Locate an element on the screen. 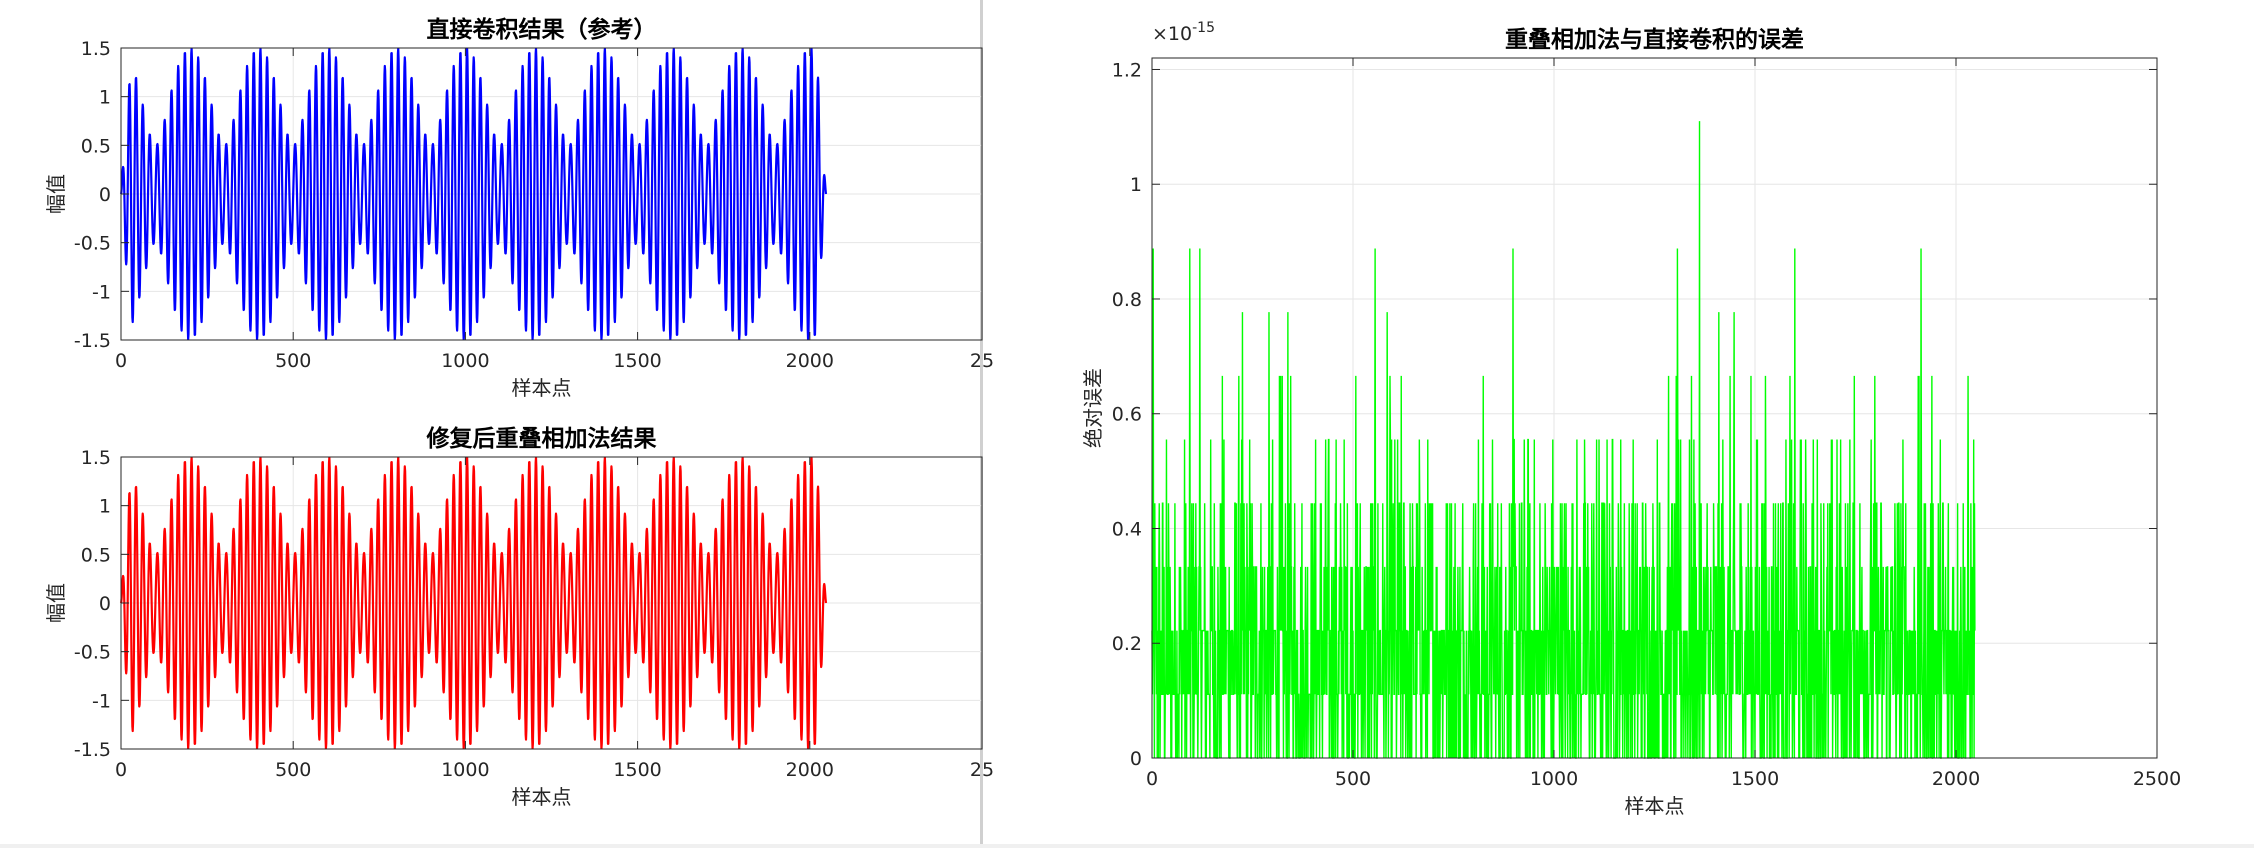 This screenshot has height=848, width=2254. y-tick-label: 0.6 is located at coordinates (1127, 415).